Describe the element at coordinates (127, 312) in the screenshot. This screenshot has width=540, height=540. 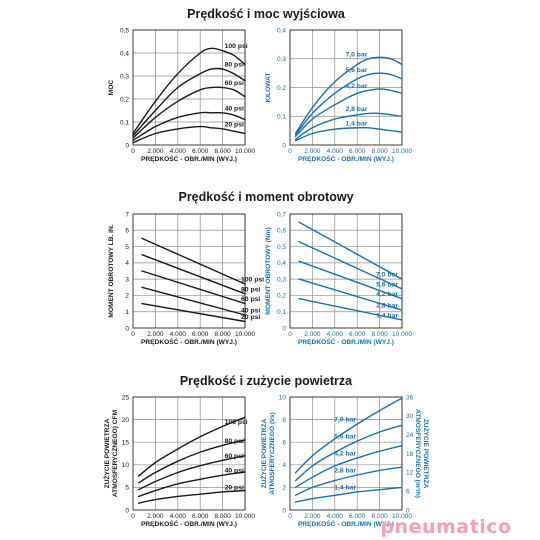
I see `y-tick-label: 1` at that location.